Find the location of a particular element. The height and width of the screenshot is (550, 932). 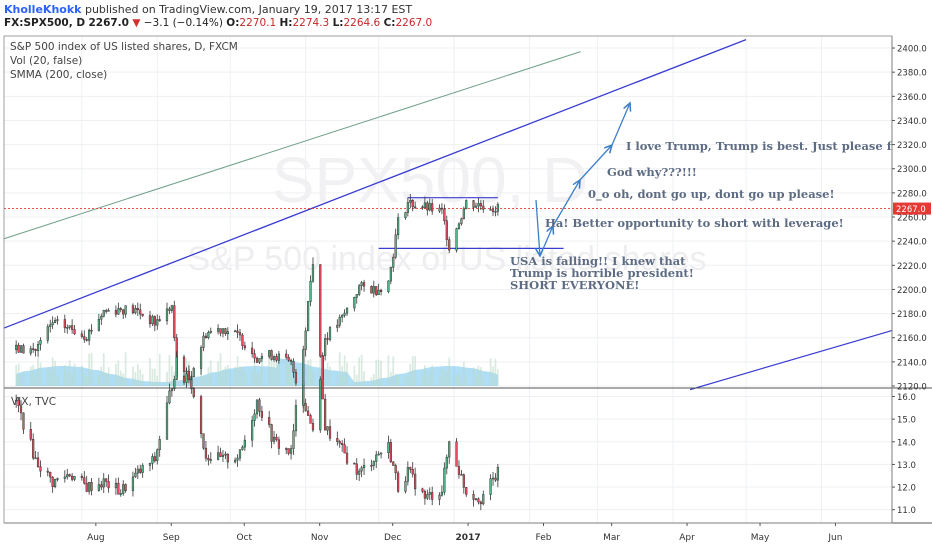

price-tick-label: 2280.0 is located at coordinates (912, 194).